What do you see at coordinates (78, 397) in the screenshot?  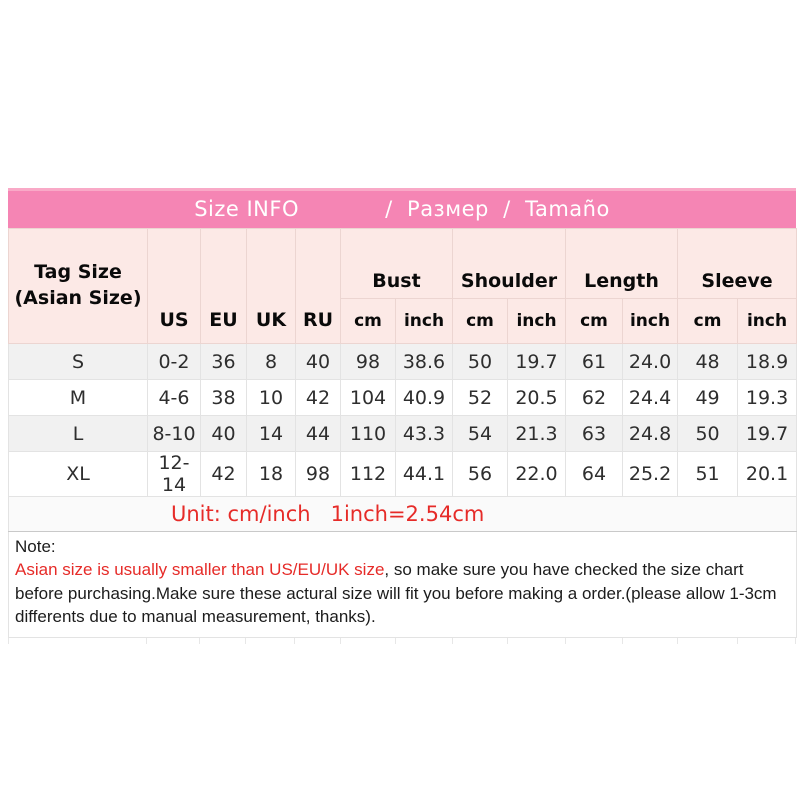 I see `size-label: M` at bounding box center [78, 397].